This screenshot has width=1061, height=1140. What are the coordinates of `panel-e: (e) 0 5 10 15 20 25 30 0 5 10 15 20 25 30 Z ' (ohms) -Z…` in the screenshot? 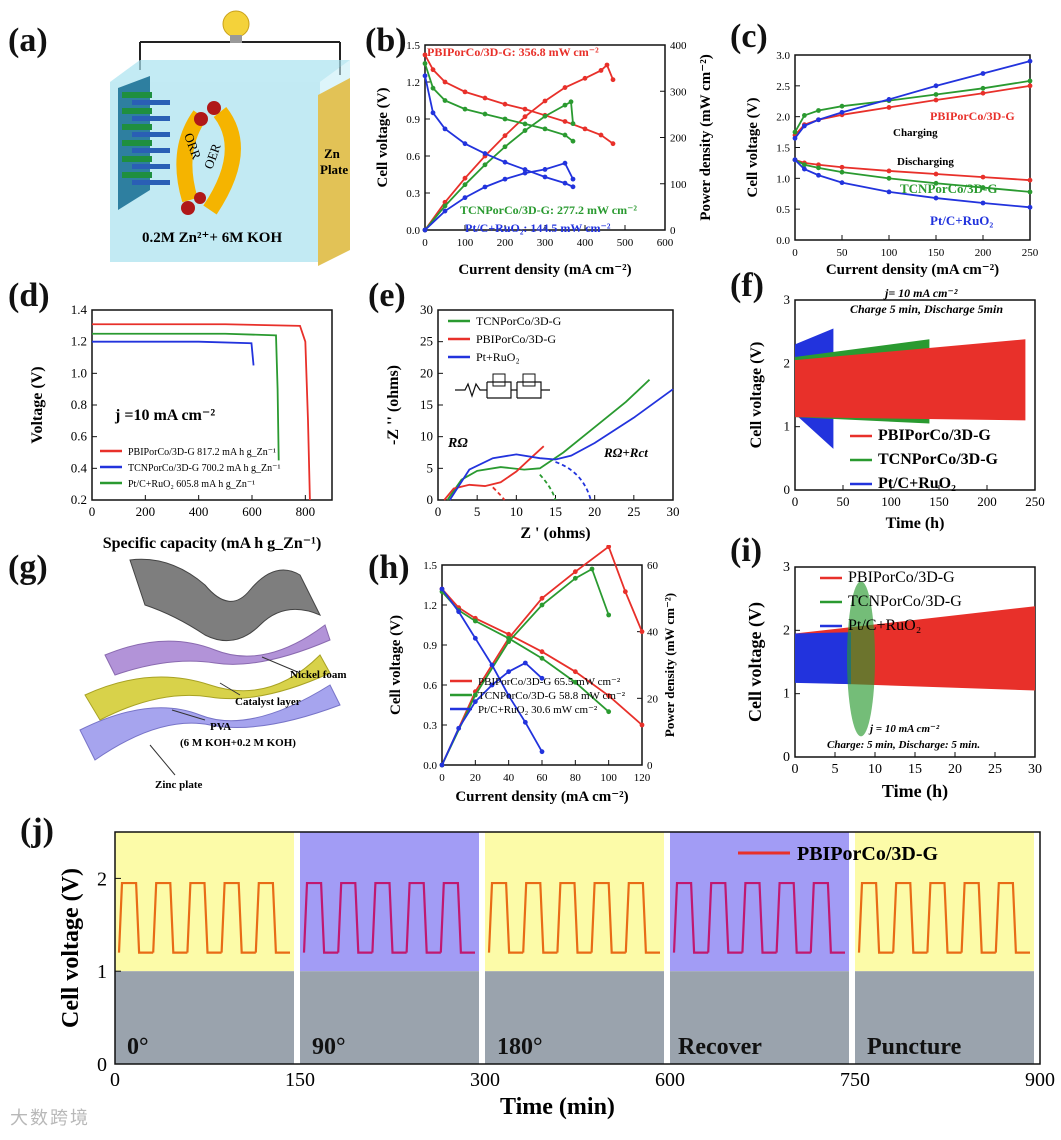 It's located at (530, 412).